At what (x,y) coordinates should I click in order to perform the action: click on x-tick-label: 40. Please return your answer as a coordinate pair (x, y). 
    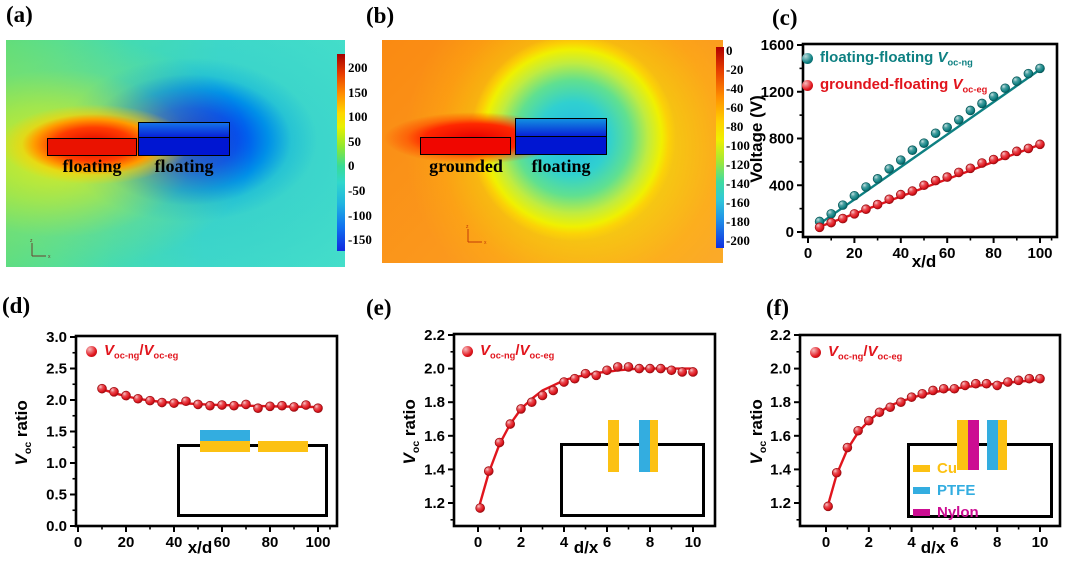
    Looking at the image, I should click on (900, 253).